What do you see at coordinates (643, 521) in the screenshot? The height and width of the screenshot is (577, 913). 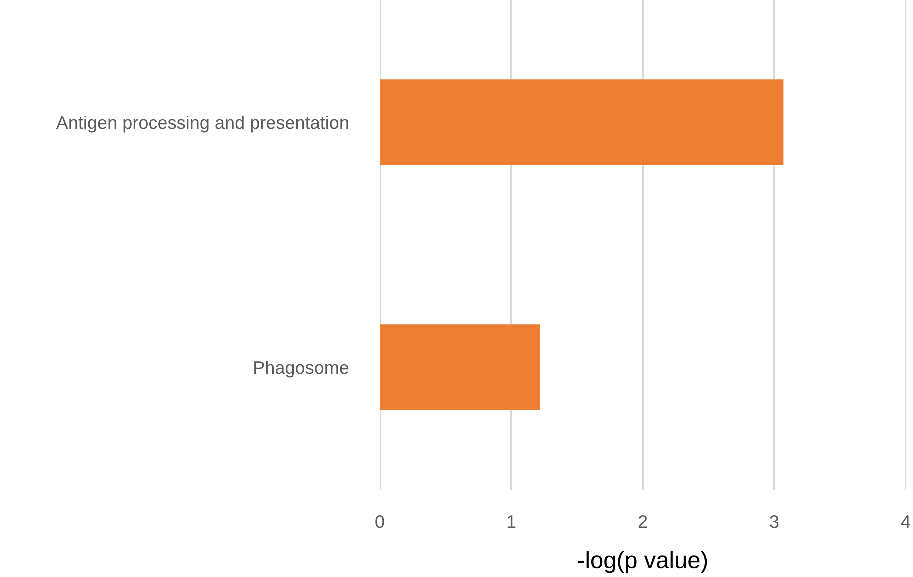 I see `x-tick-label: 2` at bounding box center [643, 521].